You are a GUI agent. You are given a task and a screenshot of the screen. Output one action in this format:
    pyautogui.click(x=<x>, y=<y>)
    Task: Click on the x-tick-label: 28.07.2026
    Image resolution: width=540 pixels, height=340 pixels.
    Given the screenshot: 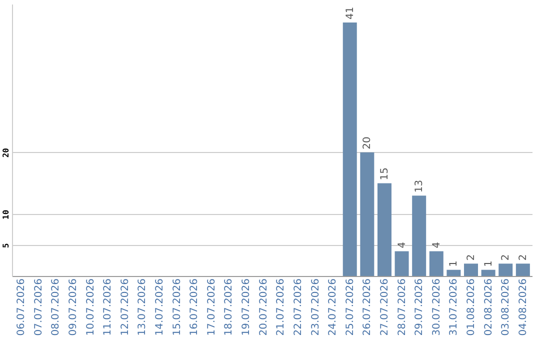 What is the action you would take?
    pyautogui.click(x=402, y=307)
    